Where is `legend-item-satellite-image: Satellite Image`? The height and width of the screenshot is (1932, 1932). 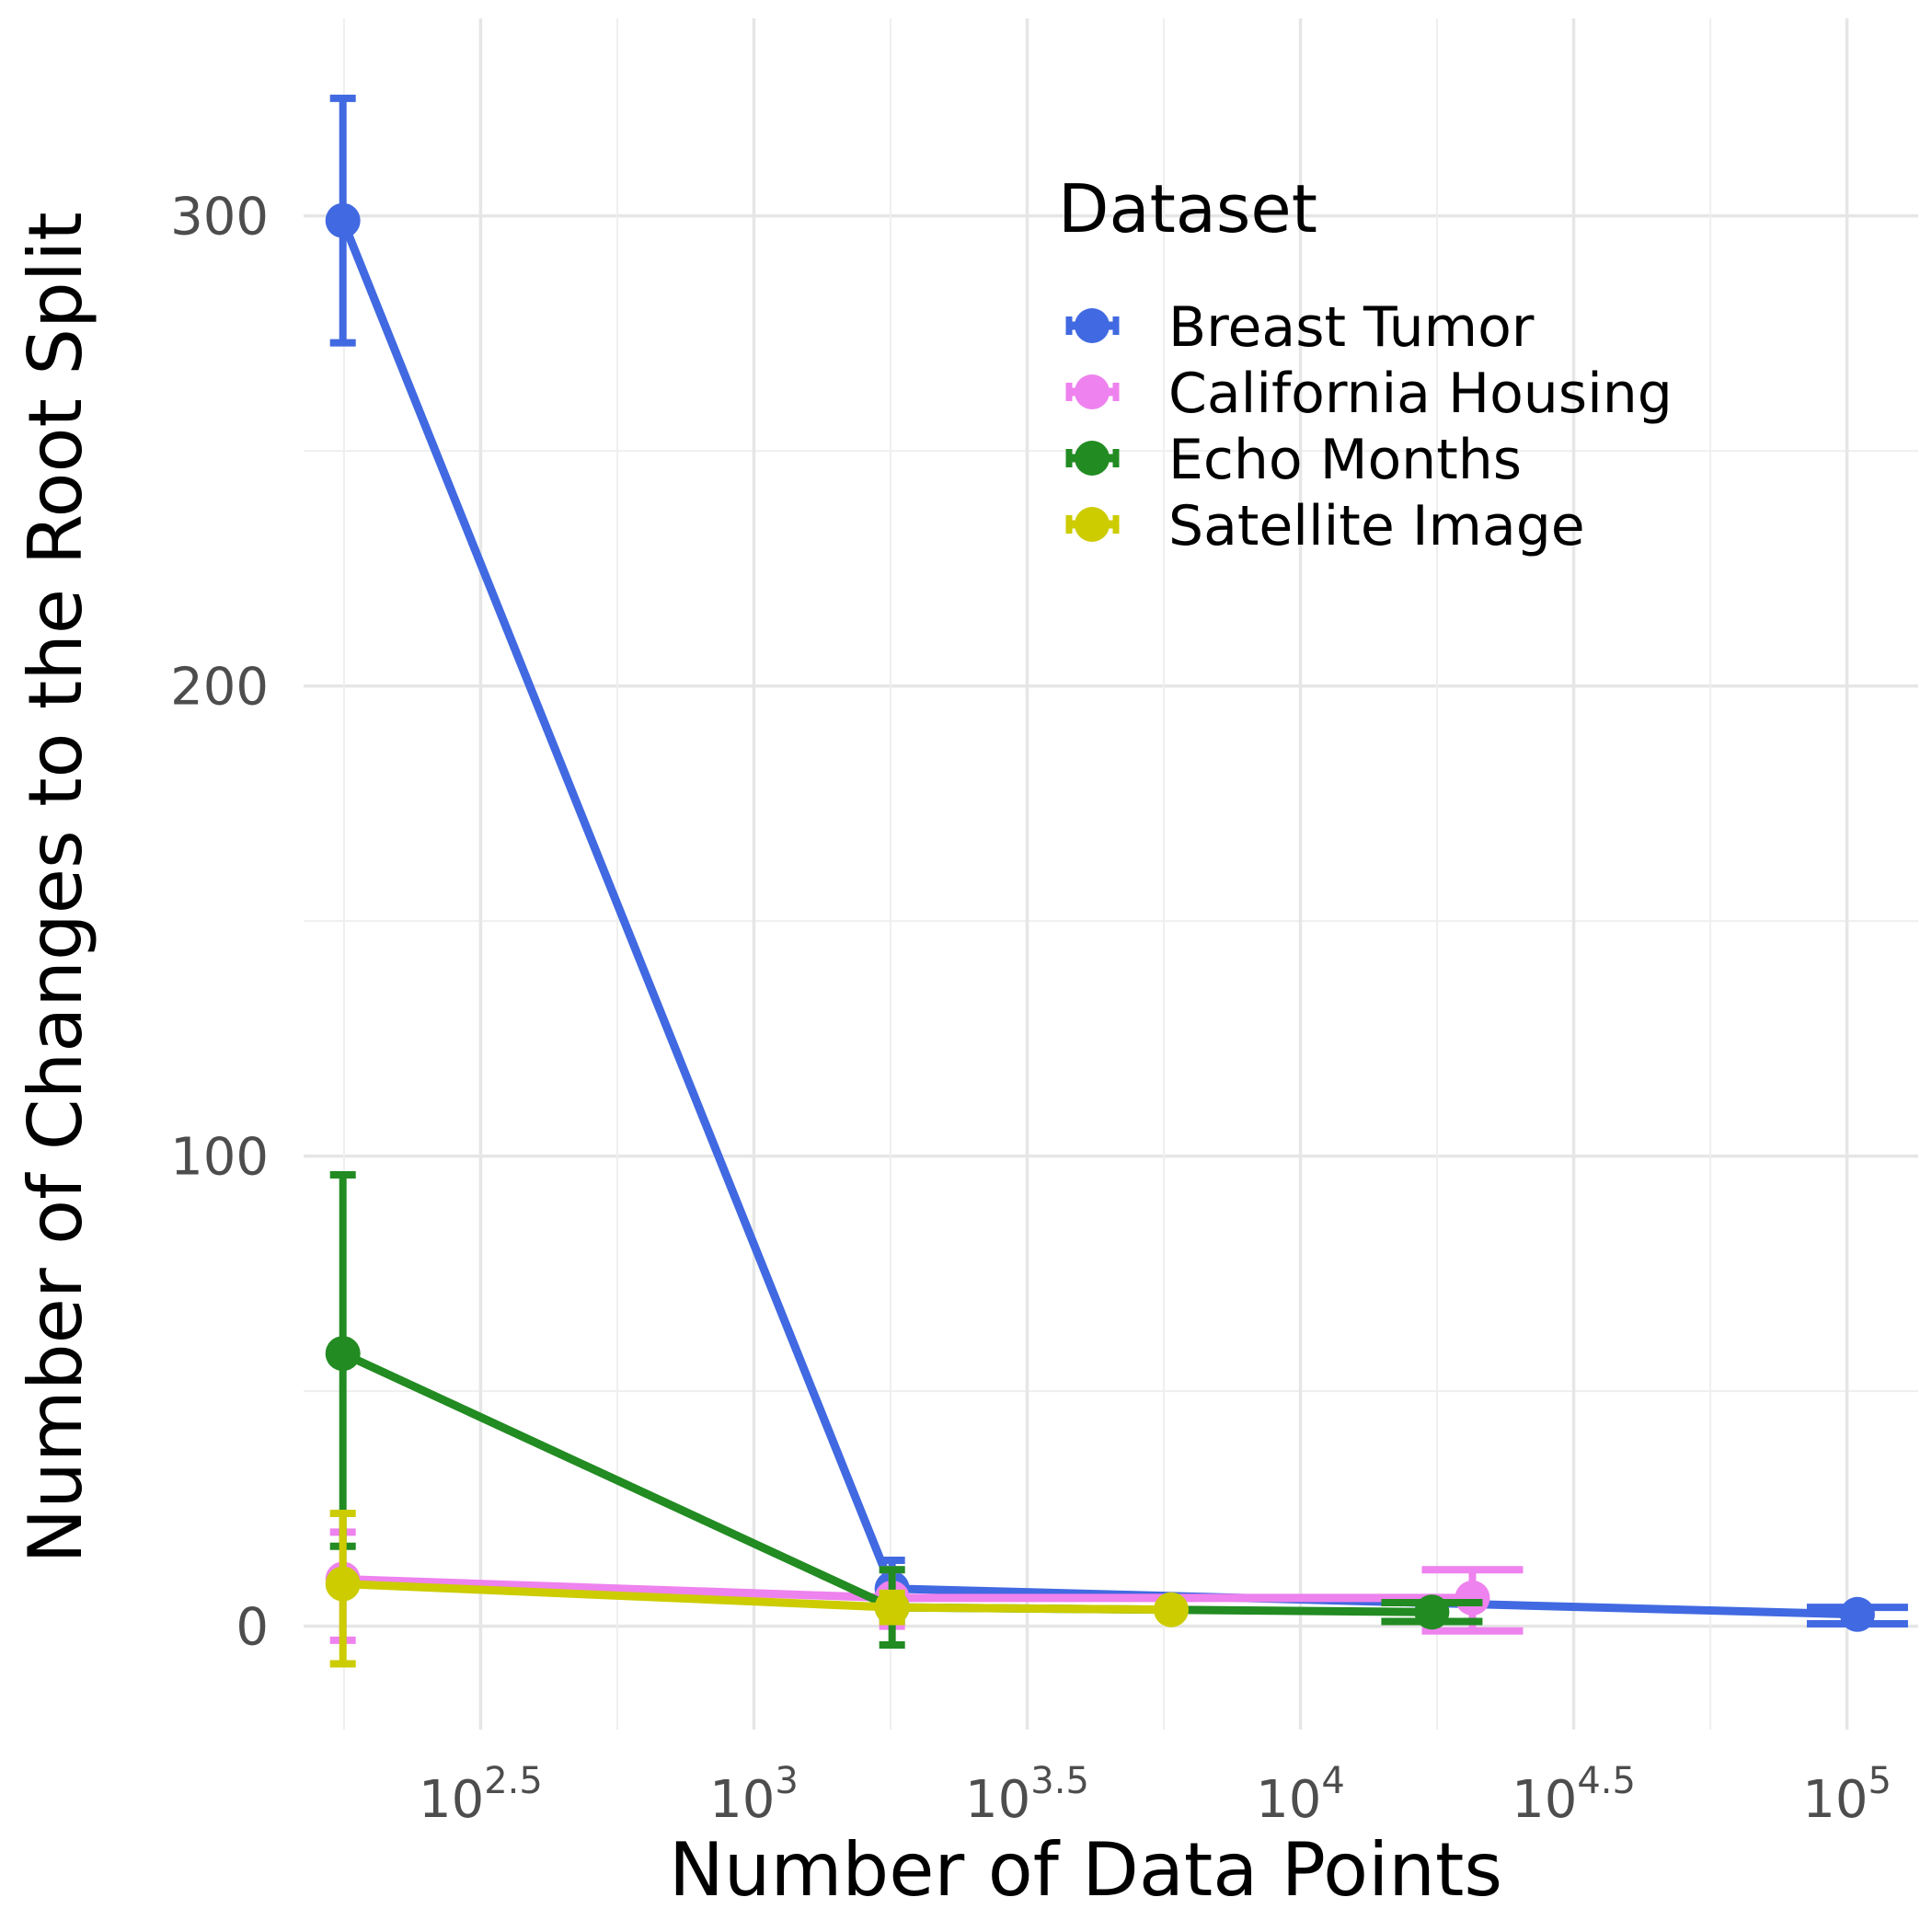 legend-item-satellite-image: Satellite Image is located at coordinates (1325, 526).